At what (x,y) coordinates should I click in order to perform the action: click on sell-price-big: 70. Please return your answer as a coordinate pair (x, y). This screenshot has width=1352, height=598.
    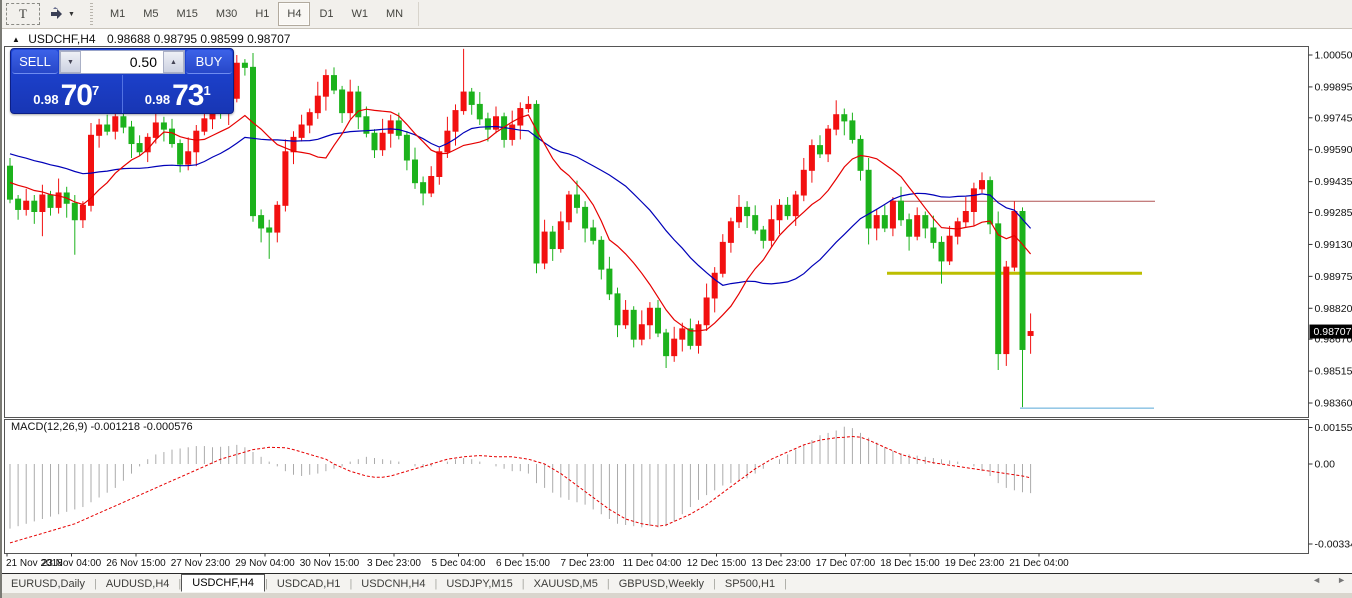
    Looking at the image, I should click on (76, 95).